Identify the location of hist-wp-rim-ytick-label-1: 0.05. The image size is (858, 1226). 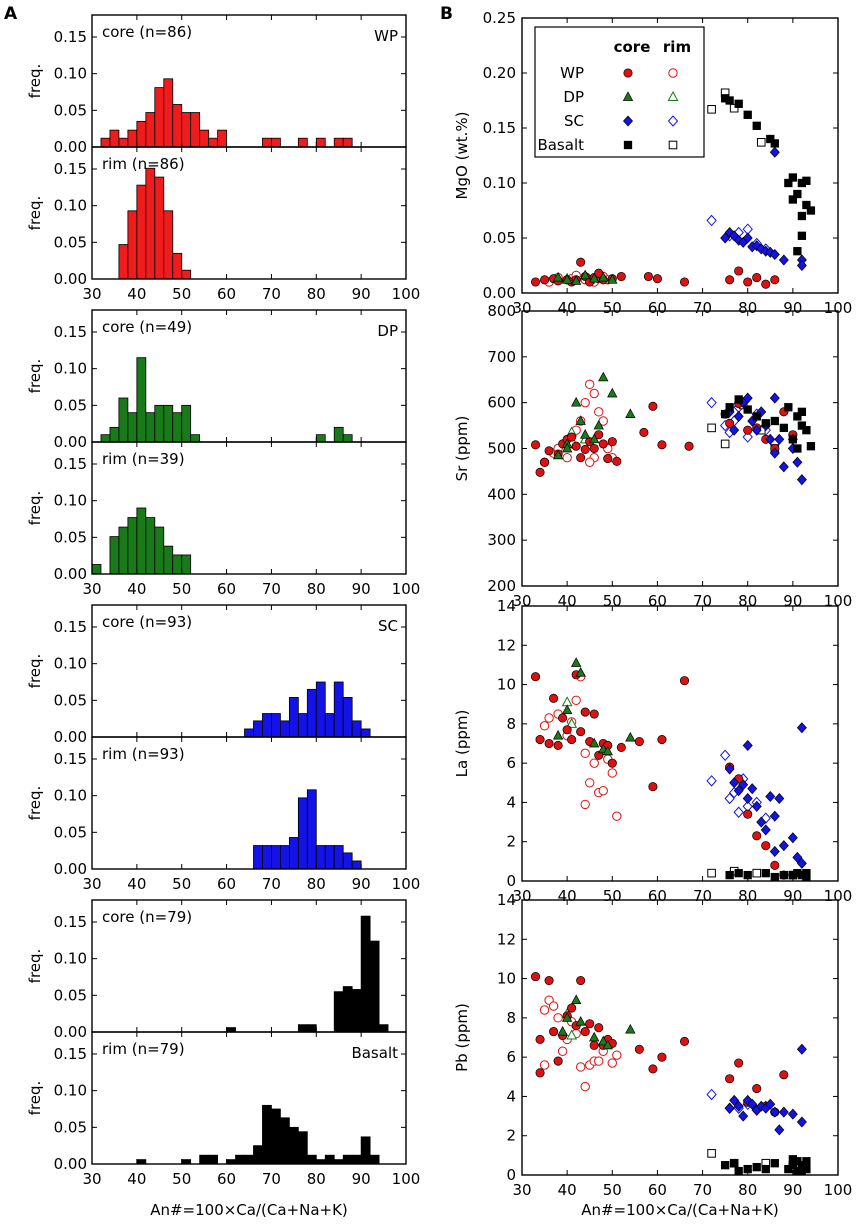
(70, 242).